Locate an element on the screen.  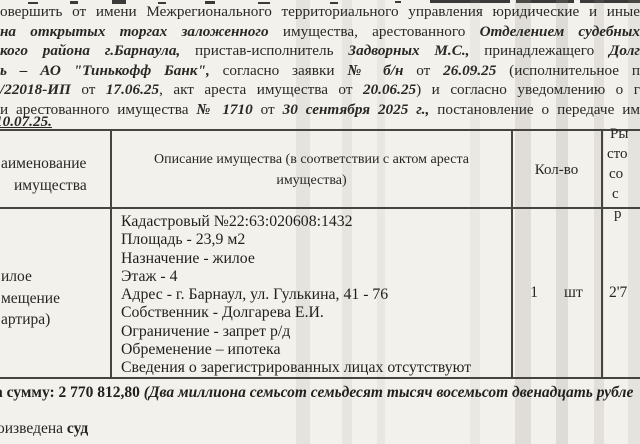
price-fragment: 2'7 is located at coordinates (618, 292).